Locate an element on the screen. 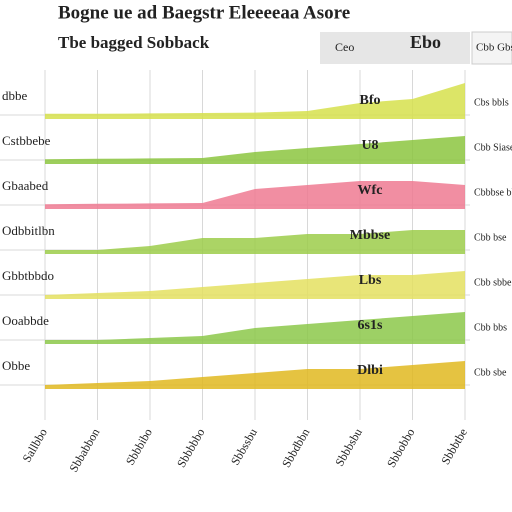  chart-subtitle: Tbe bagged Sobback is located at coordinates (134, 42).